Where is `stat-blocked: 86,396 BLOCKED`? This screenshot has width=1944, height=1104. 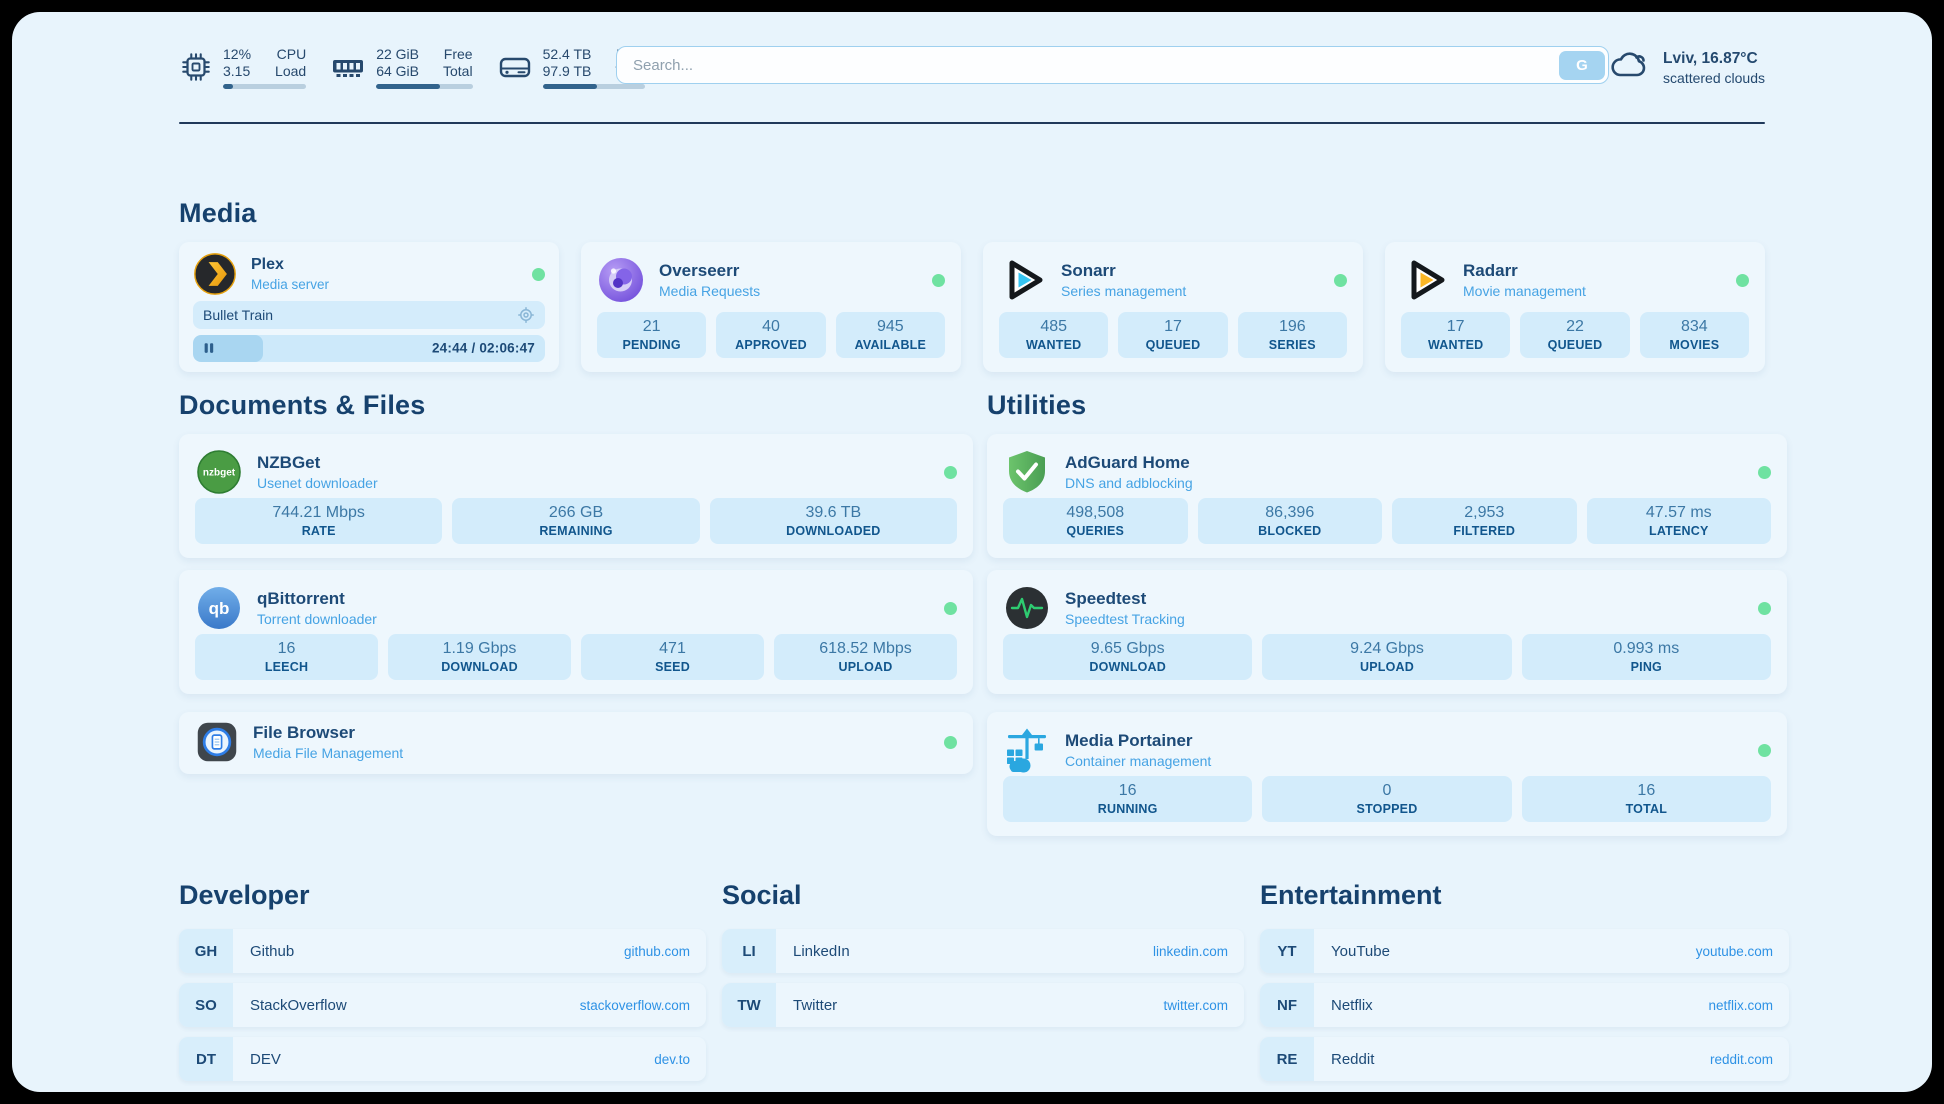 stat-blocked: 86,396 BLOCKED is located at coordinates (1289, 521).